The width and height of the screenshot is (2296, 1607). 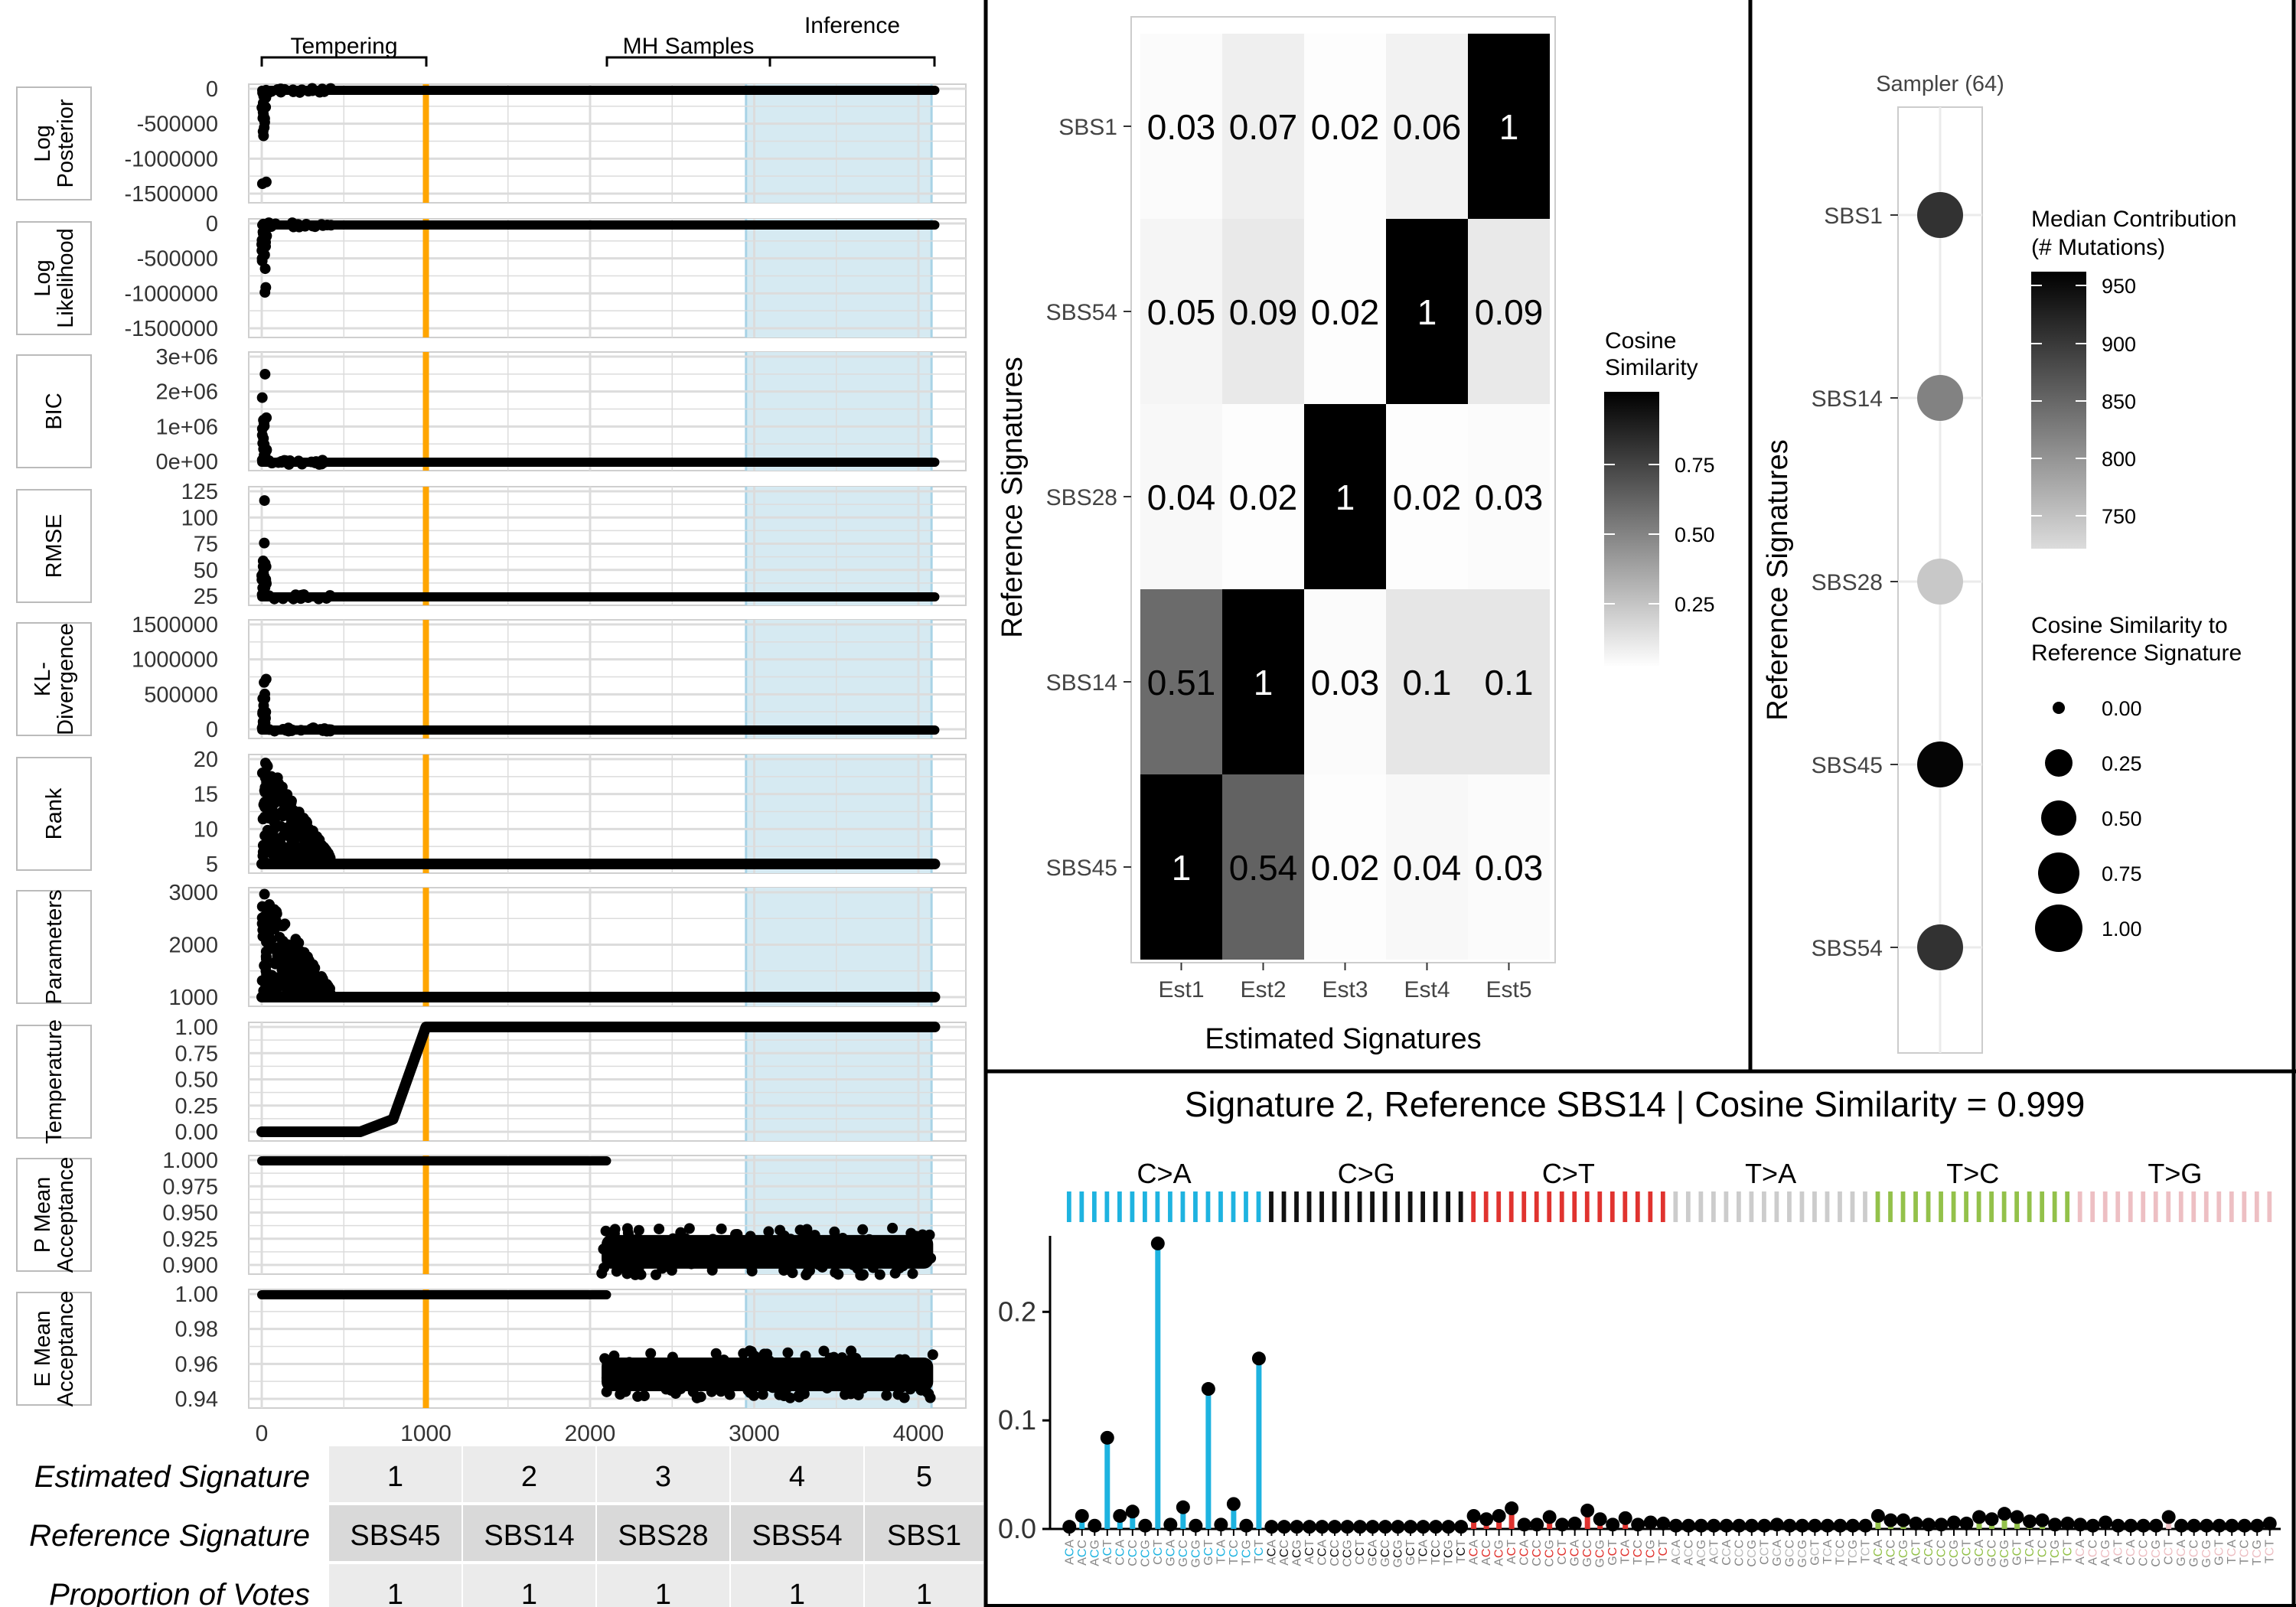 I want to click on strip-label: Posterior, so click(x=66, y=143).